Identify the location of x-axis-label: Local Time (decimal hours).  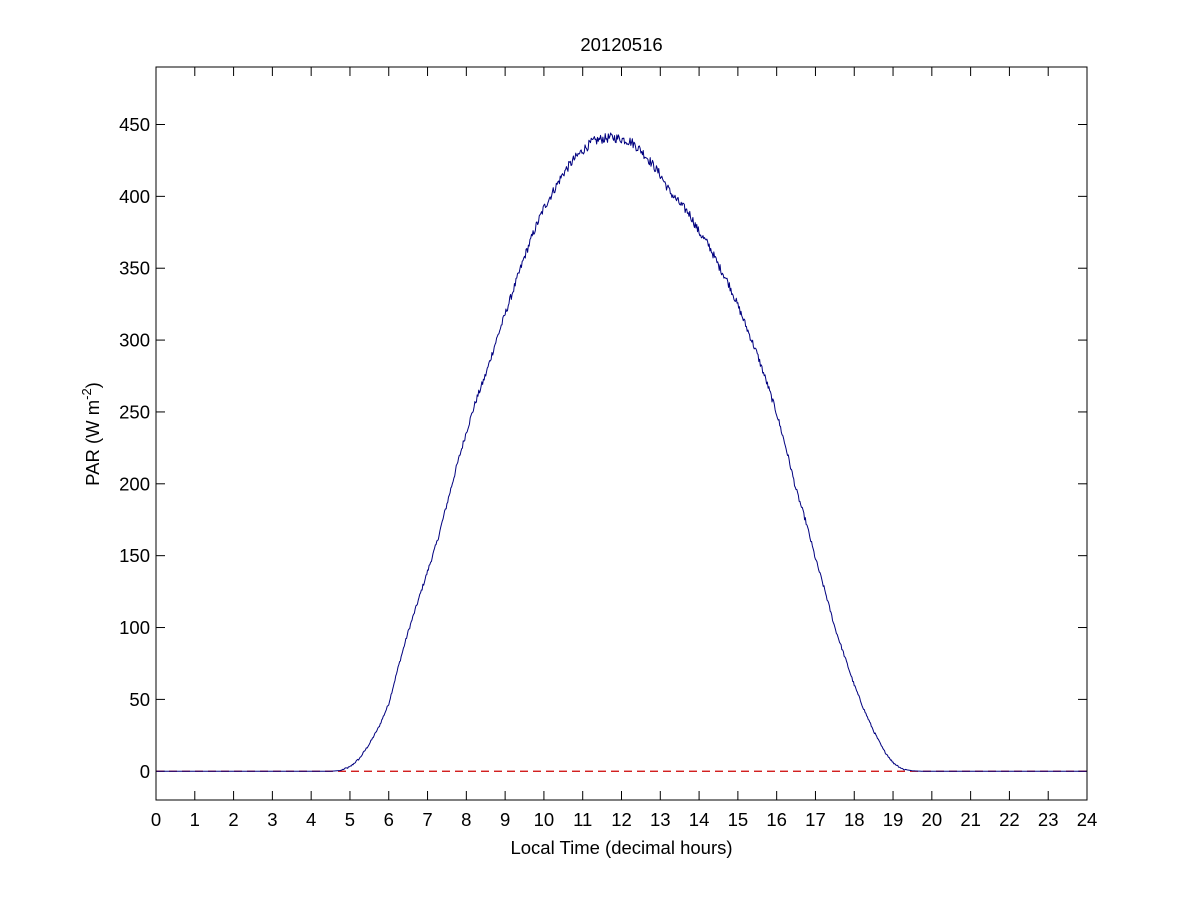
(621, 847).